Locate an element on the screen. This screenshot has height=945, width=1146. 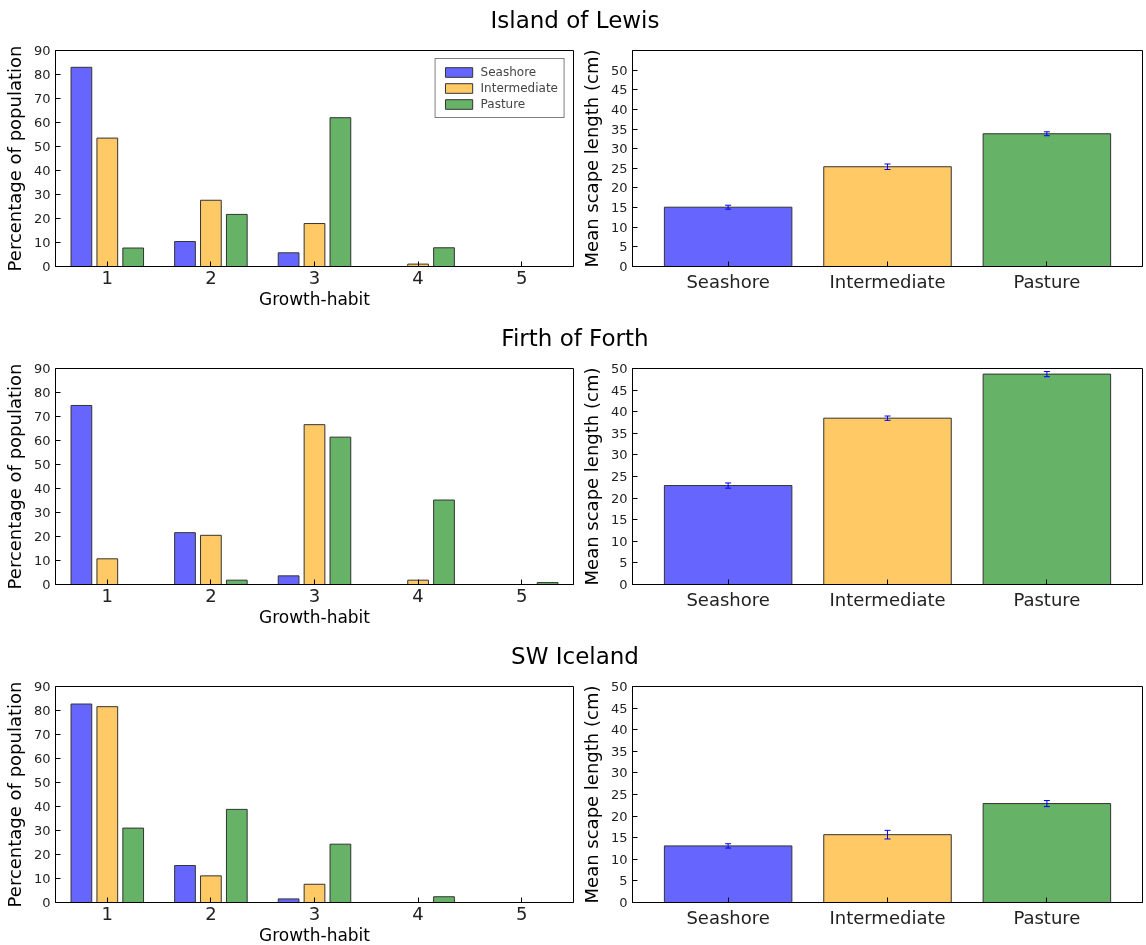
chart-title: SW Iceland is located at coordinates (575, 656).